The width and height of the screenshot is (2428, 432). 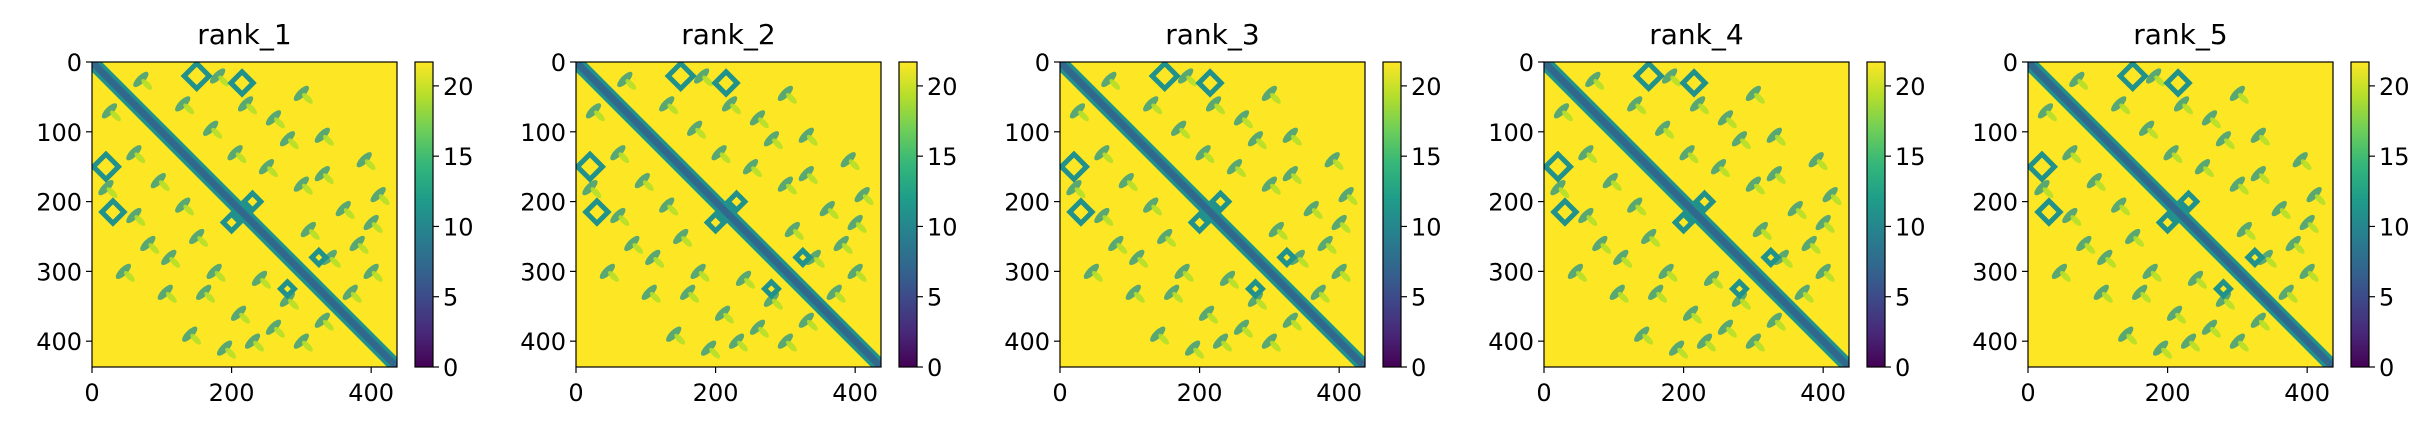 What do you see at coordinates (1910, 87) in the screenshot?
I see `colorbar-tick-label: 20` at bounding box center [1910, 87].